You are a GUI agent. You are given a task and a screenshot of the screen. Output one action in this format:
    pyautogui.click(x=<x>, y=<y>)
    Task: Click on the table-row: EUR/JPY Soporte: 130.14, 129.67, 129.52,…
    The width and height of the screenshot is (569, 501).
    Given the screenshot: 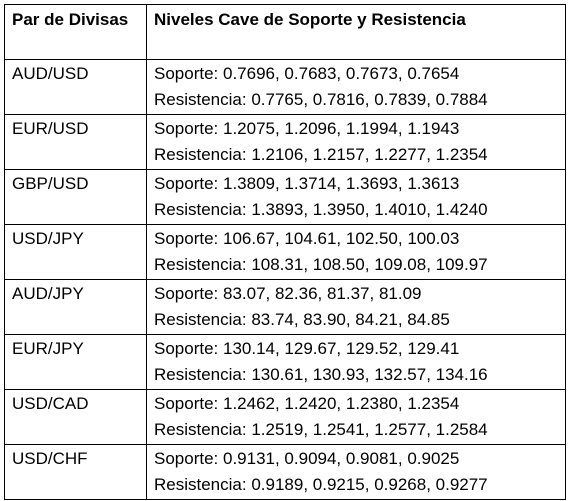 What is the action you would take?
    pyautogui.click(x=285, y=362)
    